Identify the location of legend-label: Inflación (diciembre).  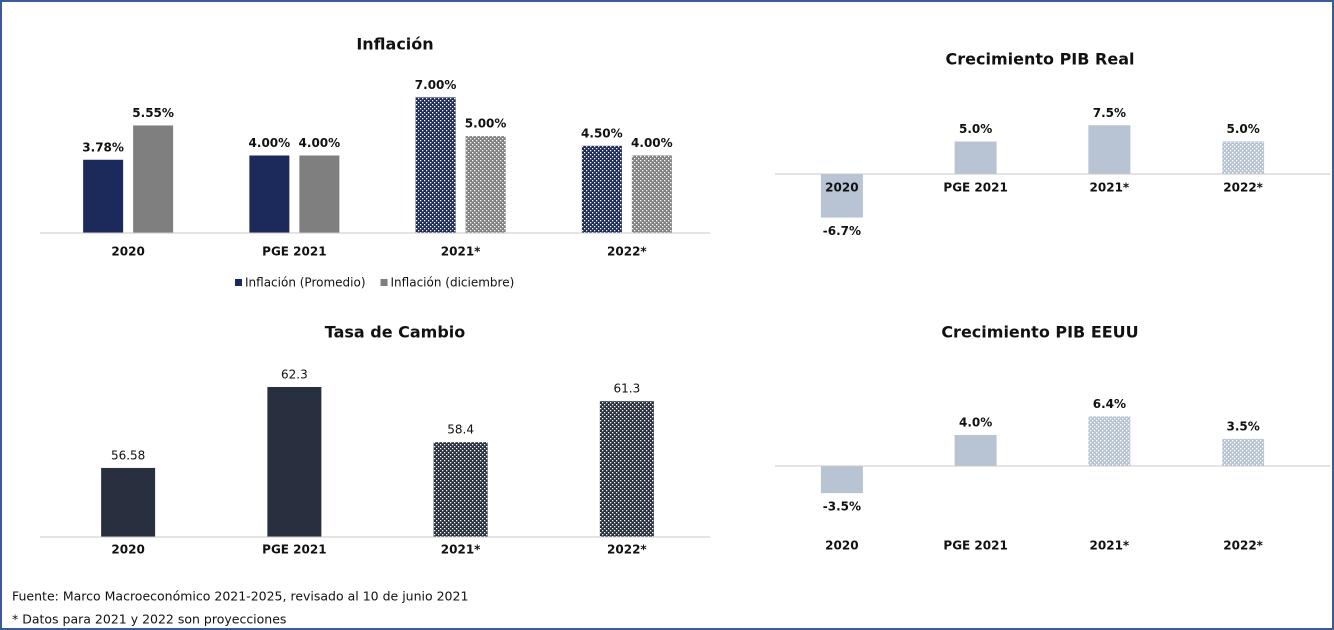
(453, 283).